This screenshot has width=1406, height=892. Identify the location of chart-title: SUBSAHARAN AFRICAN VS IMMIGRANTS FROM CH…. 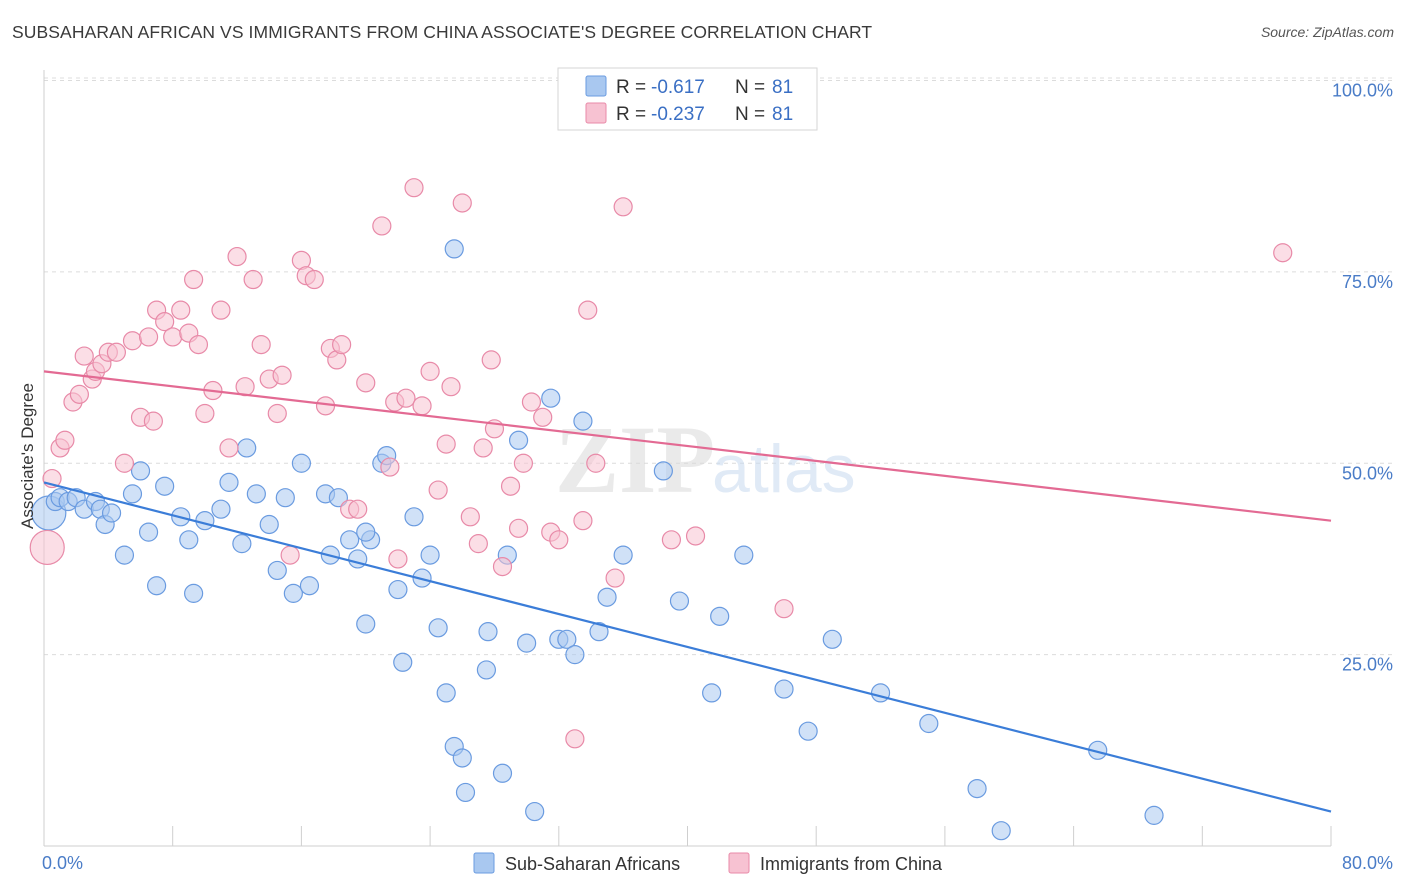
(442, 32).